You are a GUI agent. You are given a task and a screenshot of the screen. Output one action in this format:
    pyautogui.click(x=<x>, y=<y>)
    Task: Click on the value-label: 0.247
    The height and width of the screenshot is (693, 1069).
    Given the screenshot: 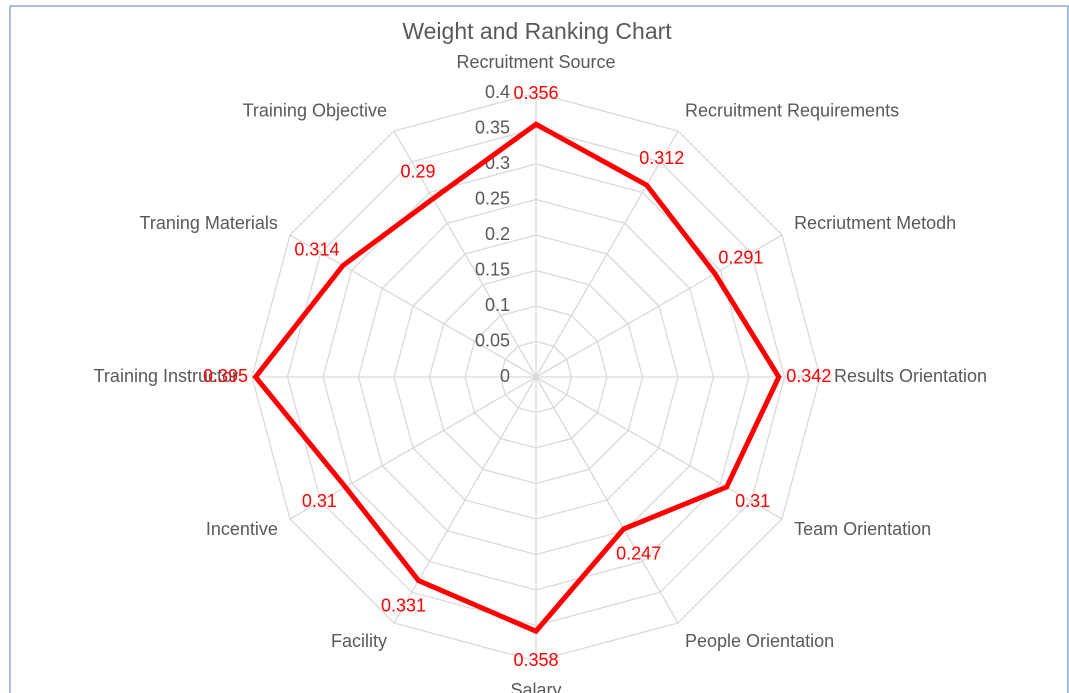 What is the action you would take?
    pyautogui.click(x=638, y=554)
    